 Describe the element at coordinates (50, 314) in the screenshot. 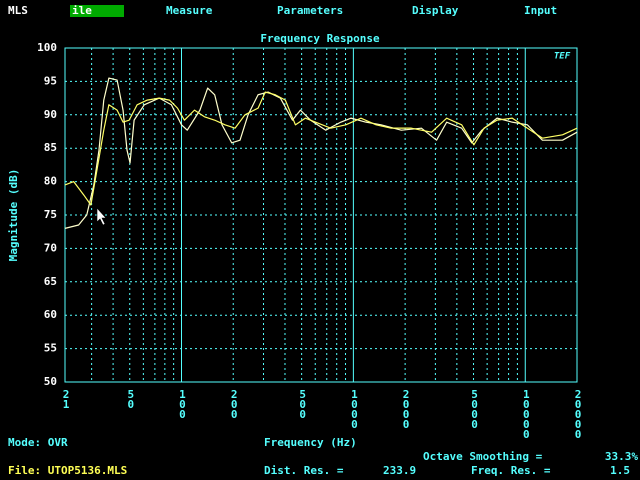

I see `y-tick-label: 60` at that location.